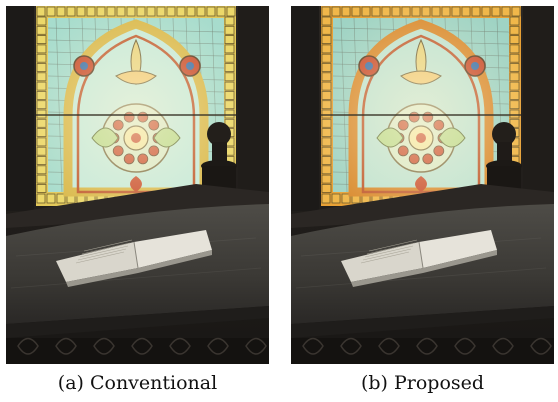  What do you see at coordinates (137, 383) in the screenshot?
I see `caption-conventional: (a) Conventional` at bounding box center [137, 383].